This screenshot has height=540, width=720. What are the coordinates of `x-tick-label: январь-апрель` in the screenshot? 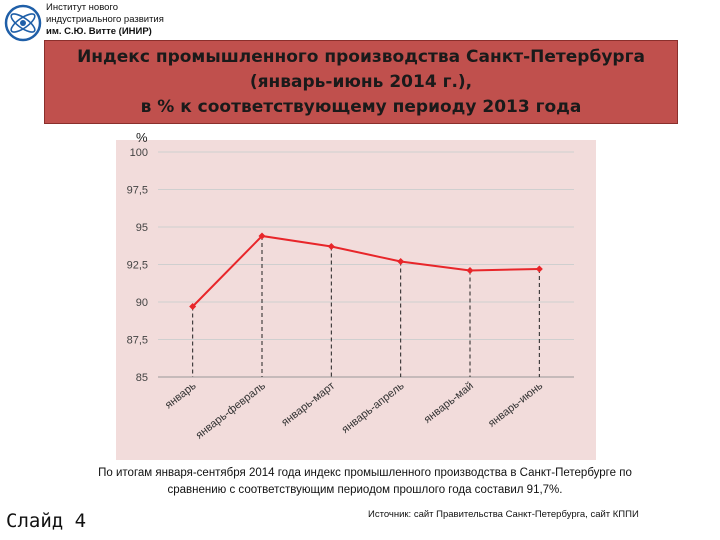 It's located at (373, 408).